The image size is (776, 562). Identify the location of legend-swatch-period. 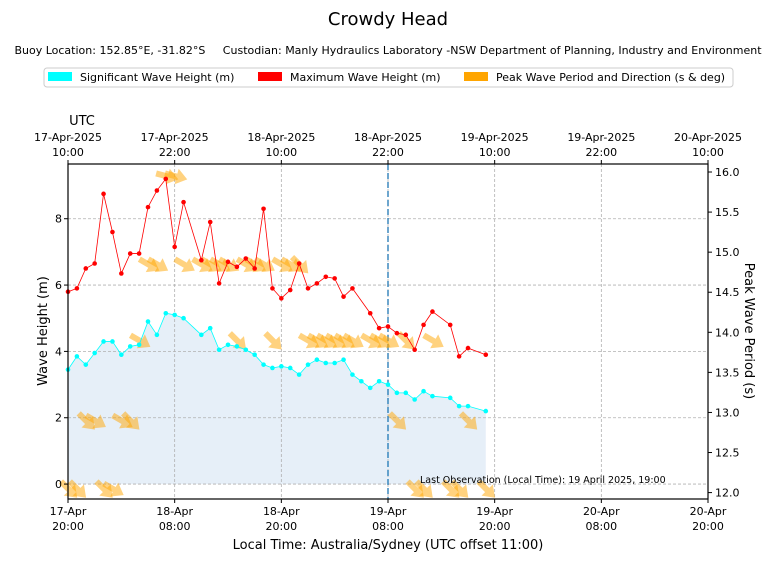
(476, 76).